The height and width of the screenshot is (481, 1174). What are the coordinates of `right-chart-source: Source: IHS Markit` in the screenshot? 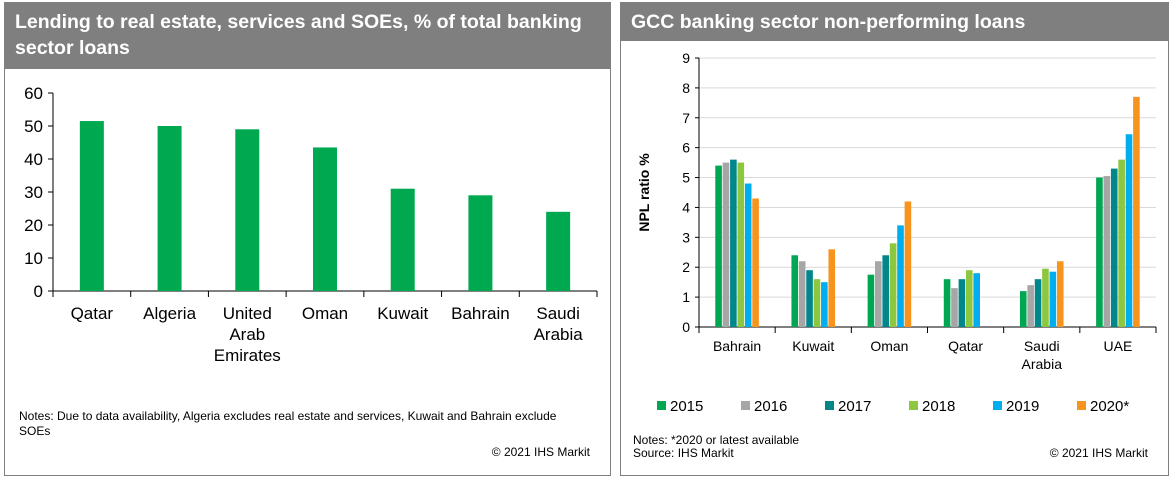 It's located at (683, 453).